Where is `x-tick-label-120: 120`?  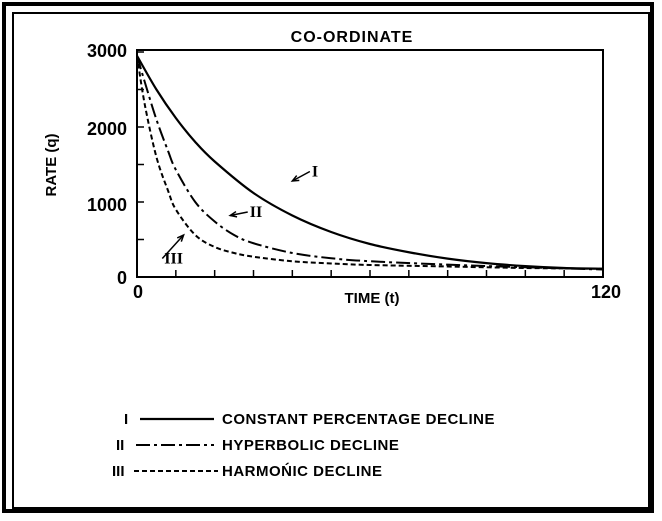
x-tick-label-120: 120 is located at coordinates (606, 292).